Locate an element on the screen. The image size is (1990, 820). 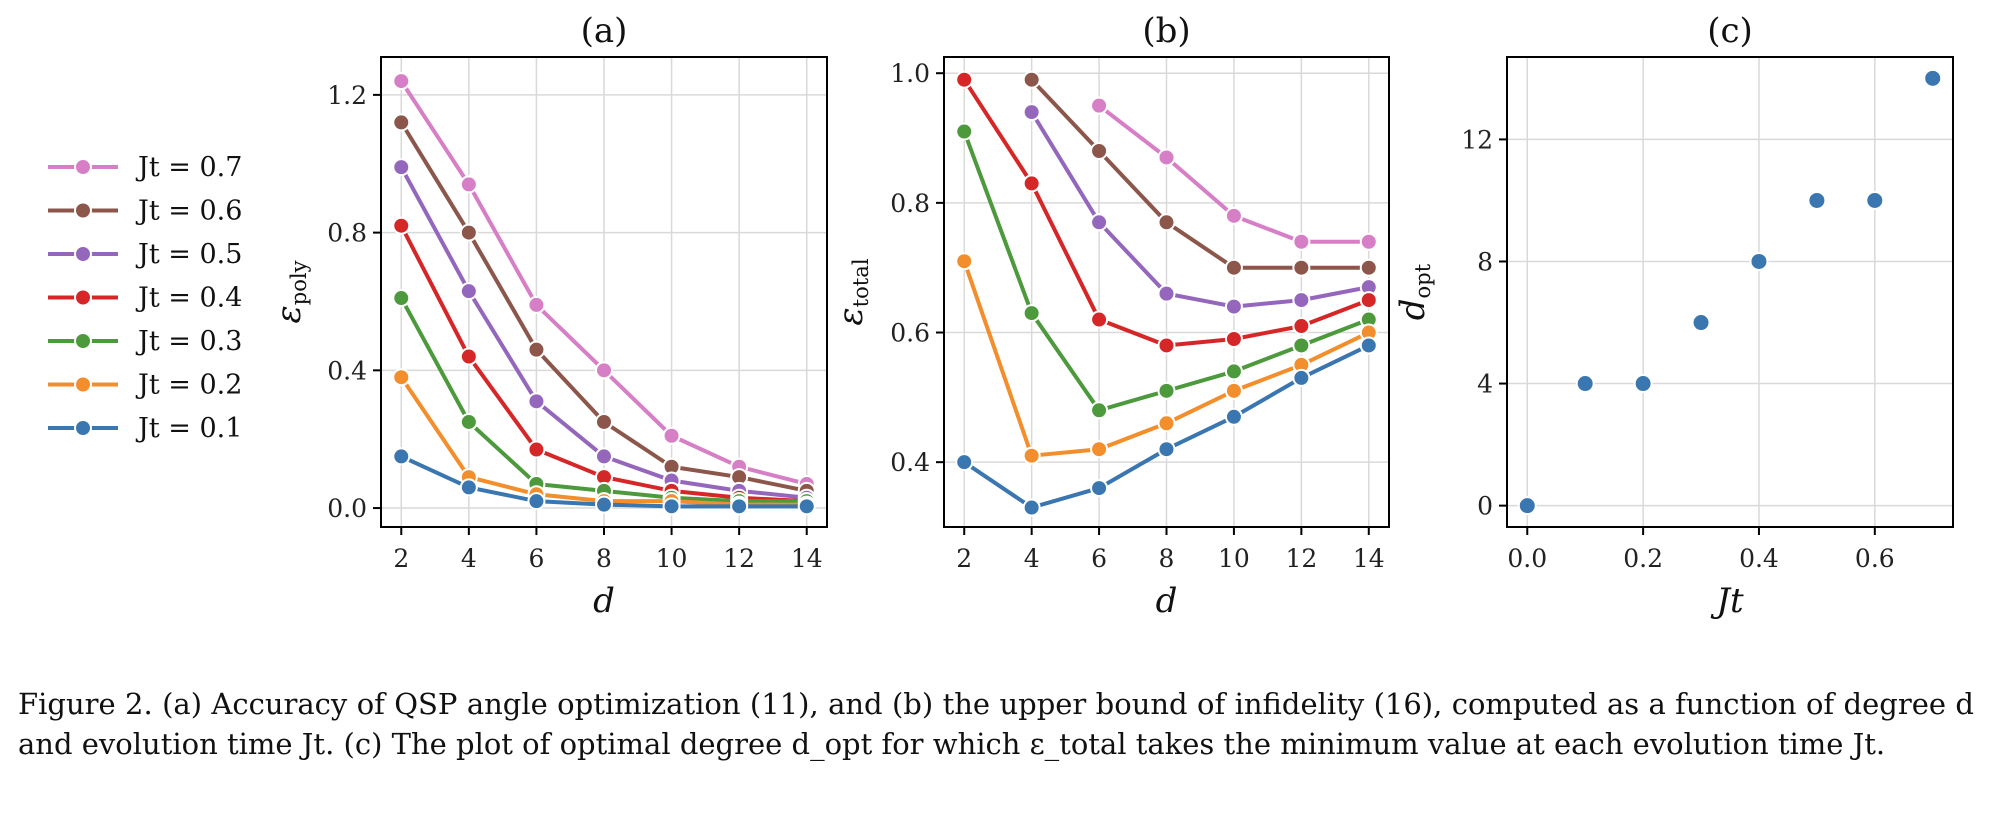
y-axis-label: εpoly is located at coordinates (290, 291).